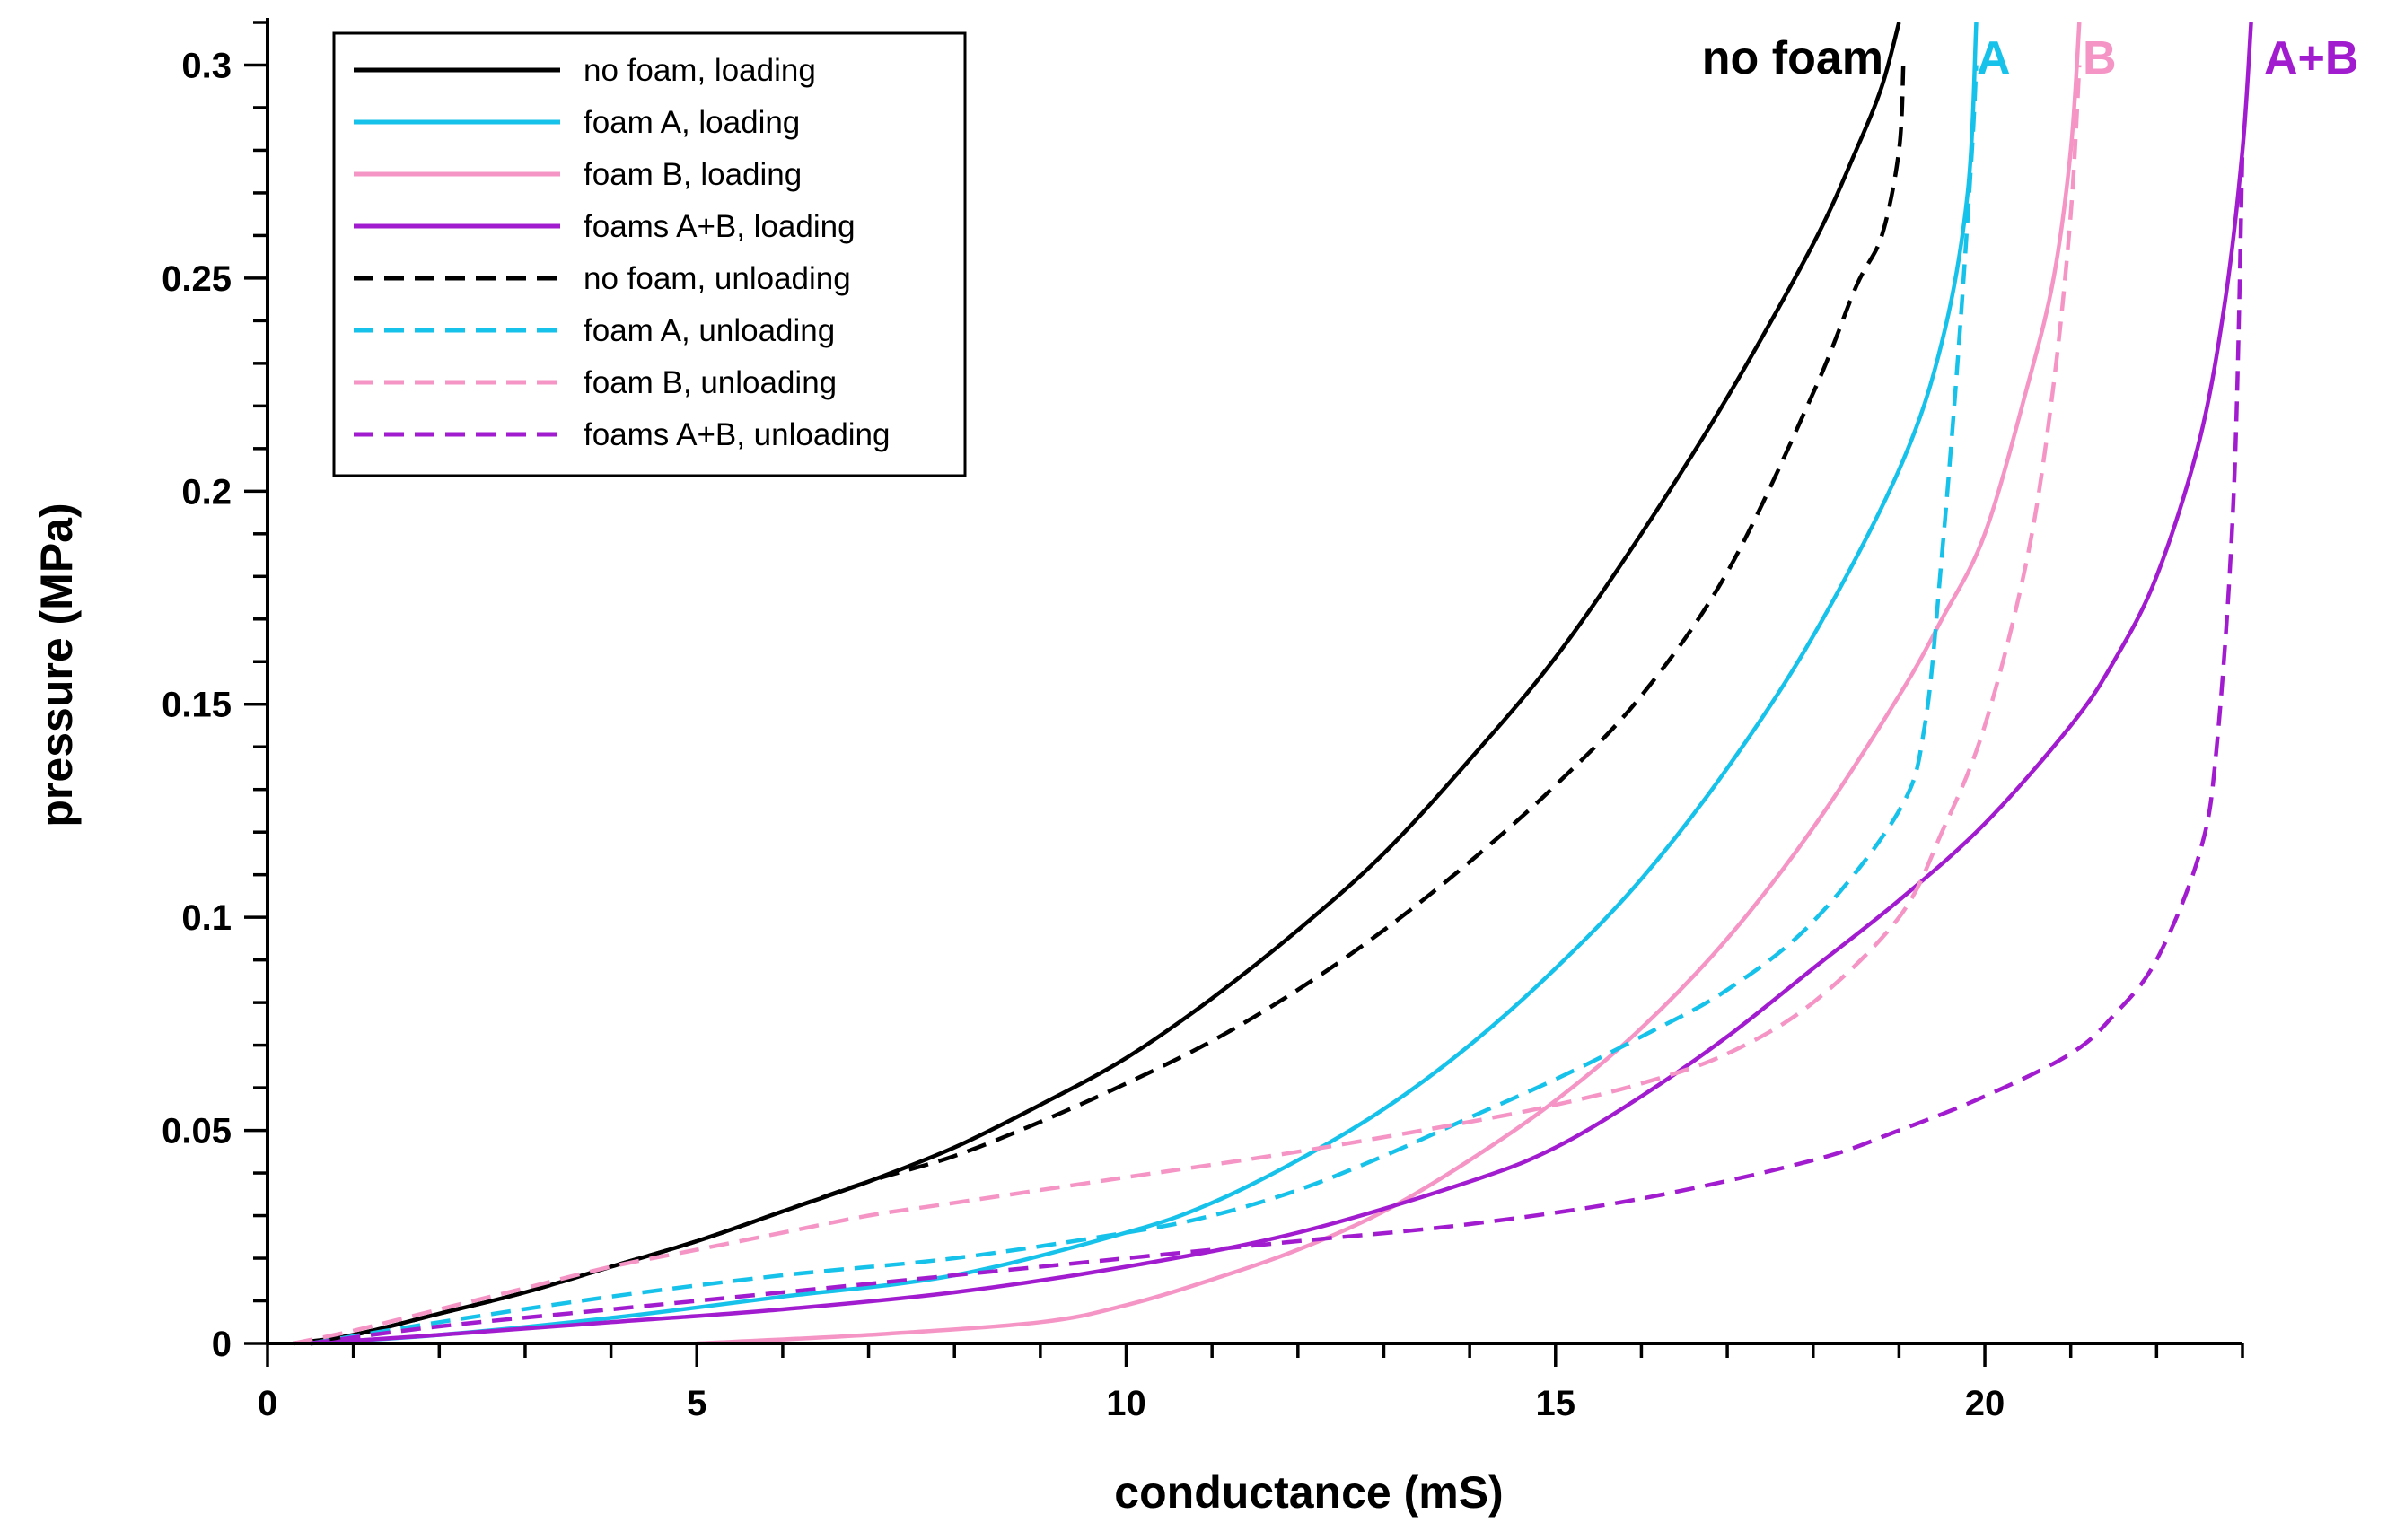 Image resolution: width=2387 pixels, height=1540 pixels. What do you see at coordinates (692, 122) in the screenshot?
I see `legend-entry-label: foam A, loading` at bounding box center [692, 122].